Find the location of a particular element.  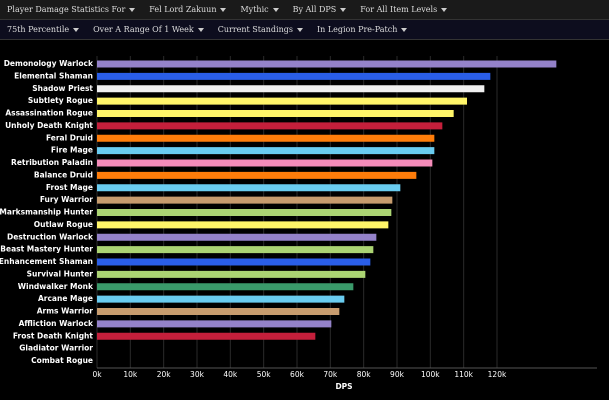

dropdown: Current Standings is located at coordinates (260, 29).